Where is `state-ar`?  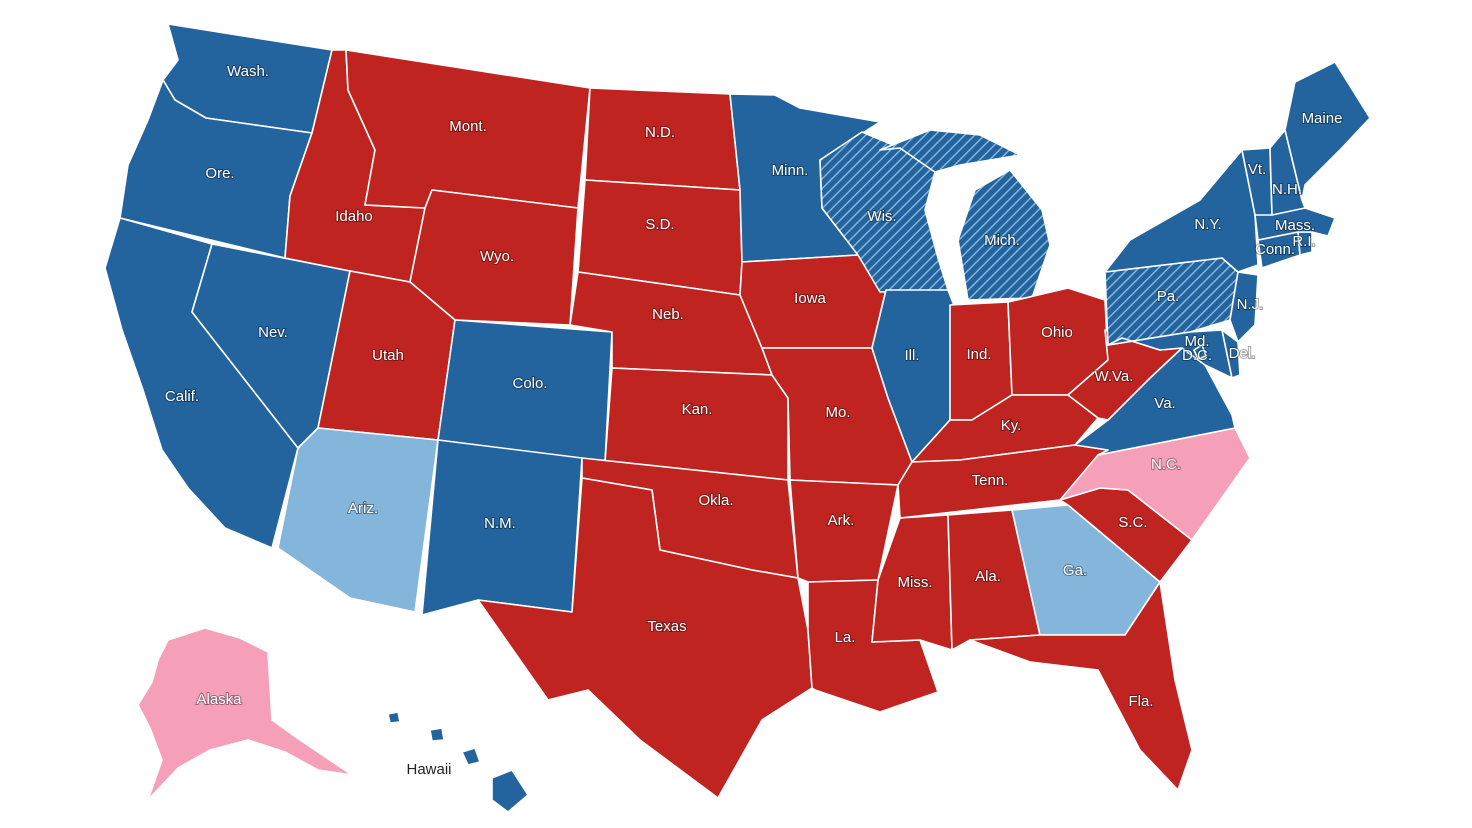
state-ar is located at coordinates (844, 531).